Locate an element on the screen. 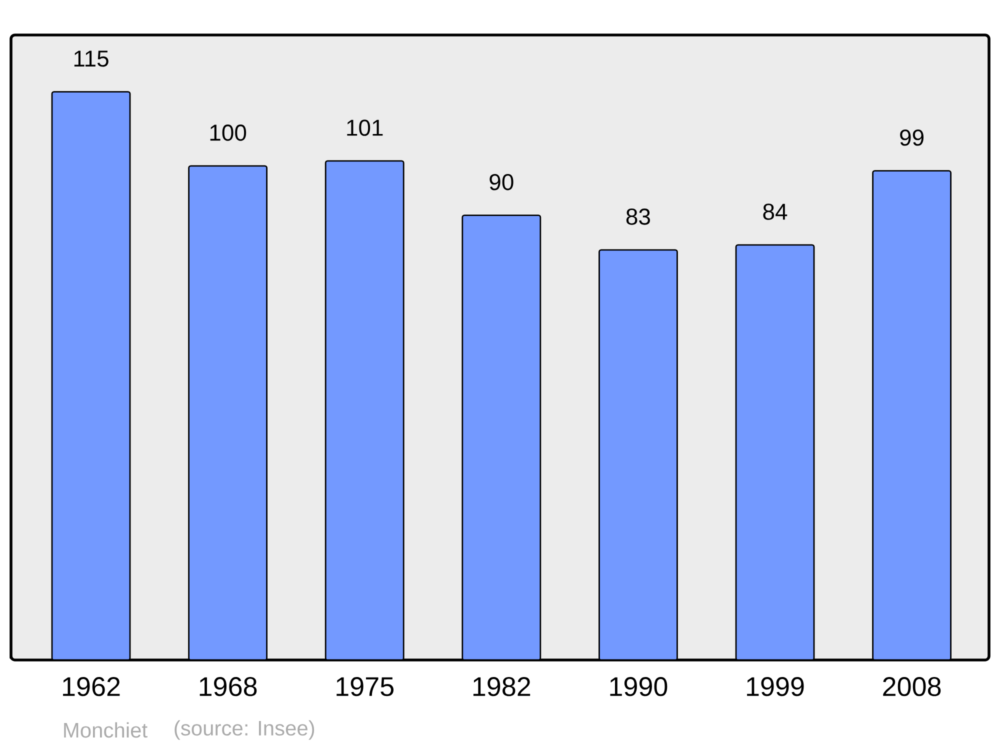 Image resolution: width=1000 pixels, height=747 pixels. data-label: 99 is located at coordinates (912, 138).